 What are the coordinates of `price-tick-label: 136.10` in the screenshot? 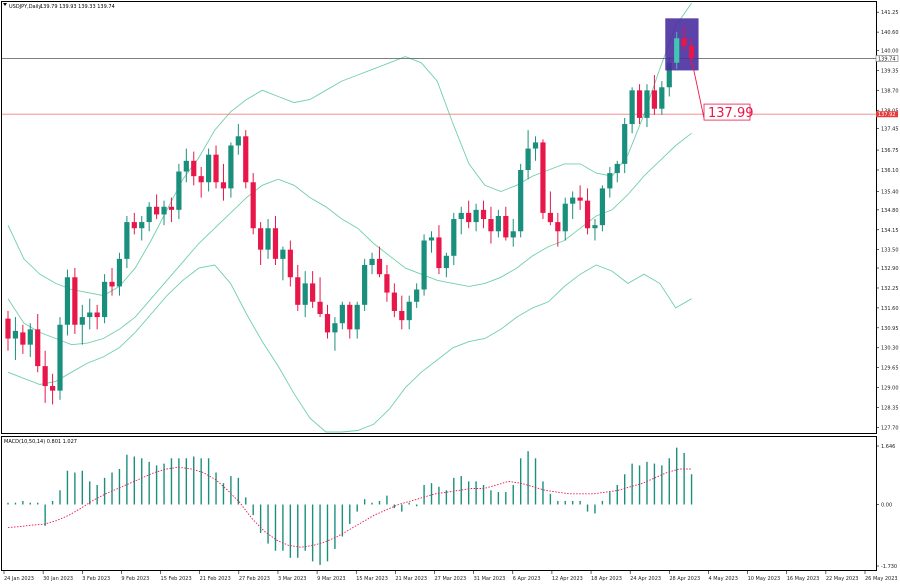 It's located at (890, 171).